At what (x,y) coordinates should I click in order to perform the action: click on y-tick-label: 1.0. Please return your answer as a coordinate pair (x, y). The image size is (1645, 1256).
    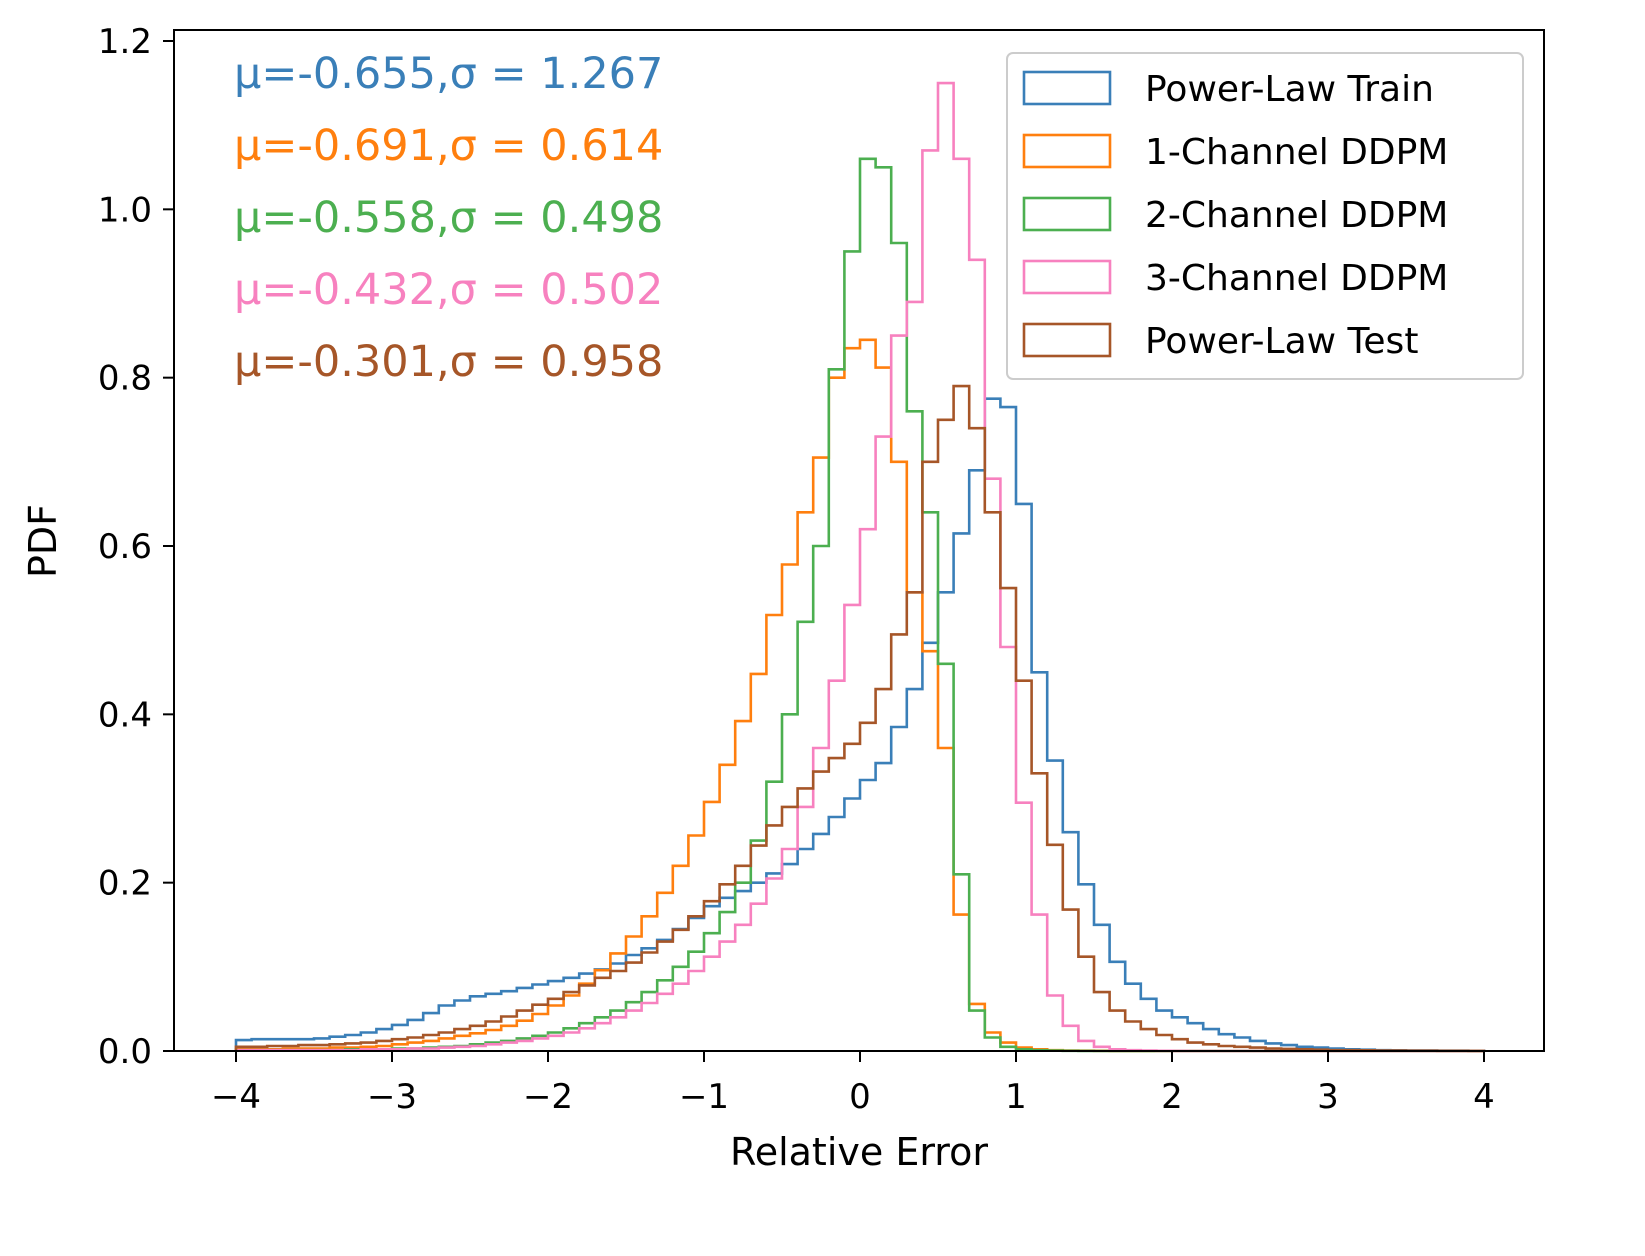
    Looking at the image, I should click on (125, 210).